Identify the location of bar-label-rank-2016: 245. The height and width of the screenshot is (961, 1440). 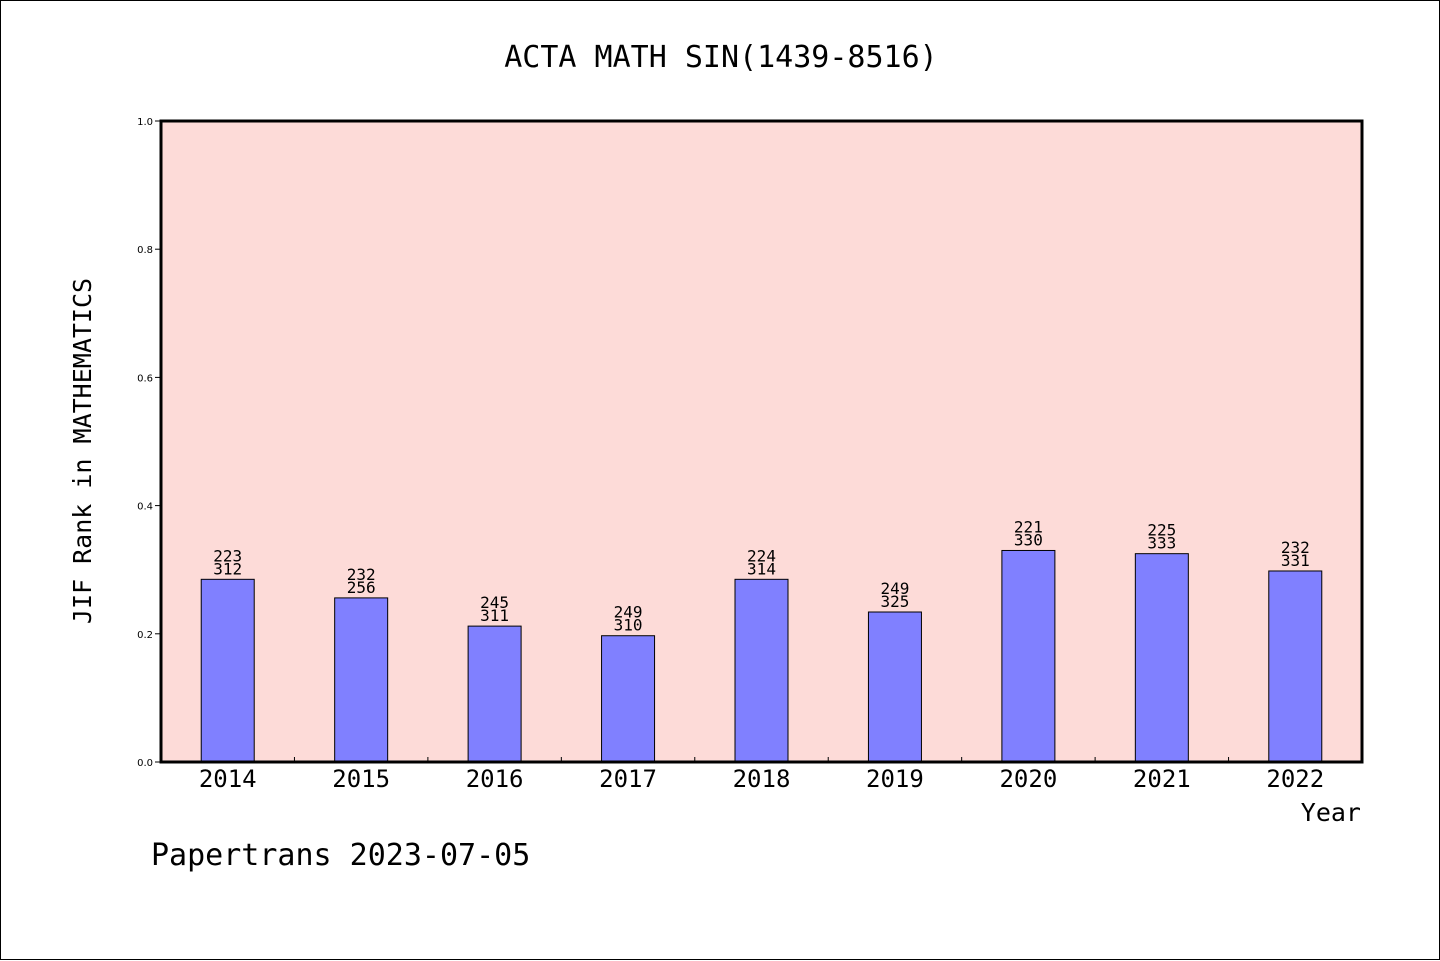
(494, 602).